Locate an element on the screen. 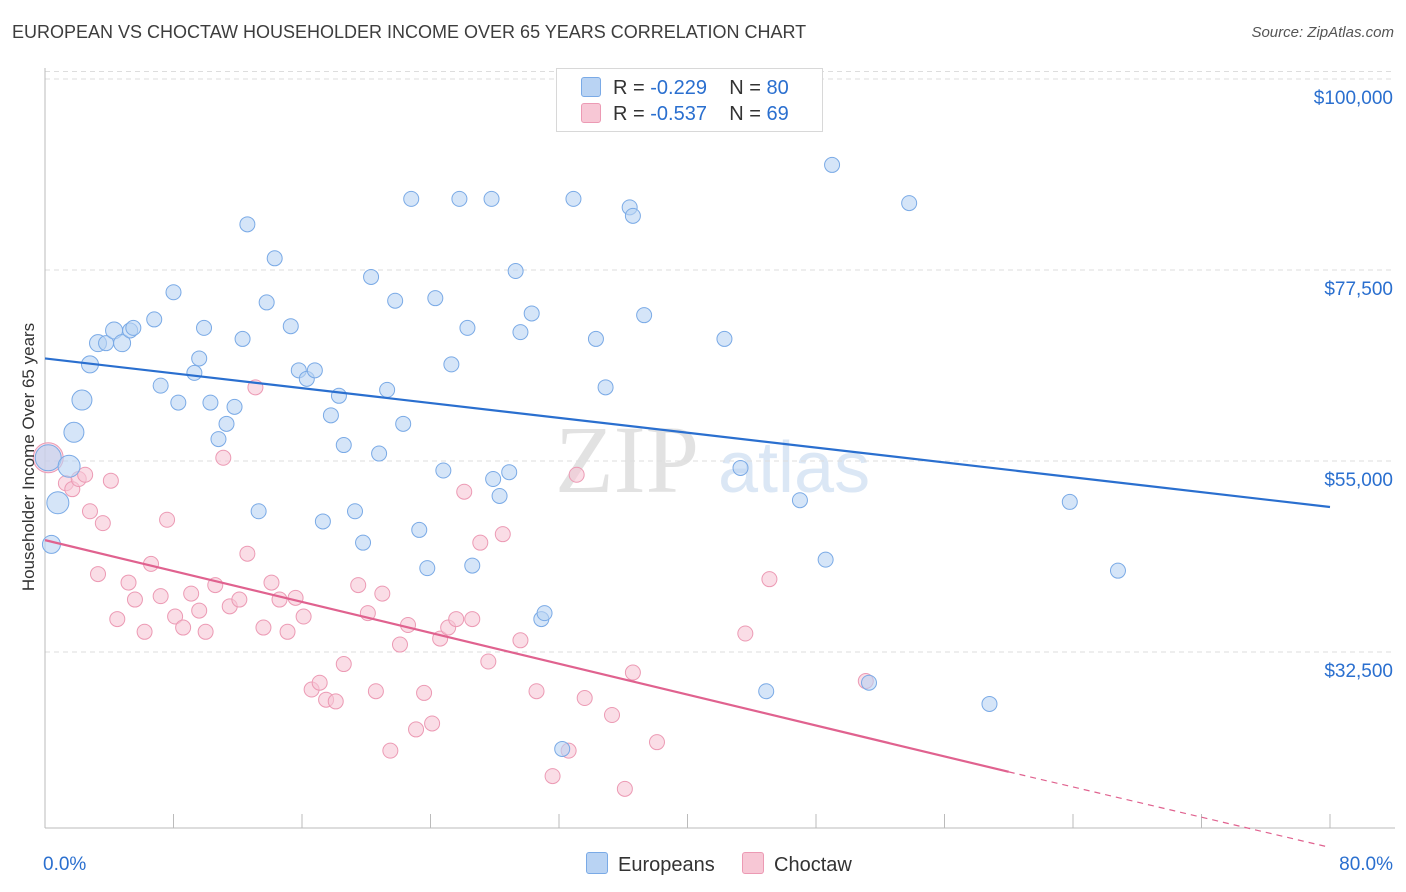 The width and height of the screenshot is (1406, 892). y-tick-label: $77,500 is located at coordinates (1358, 289).